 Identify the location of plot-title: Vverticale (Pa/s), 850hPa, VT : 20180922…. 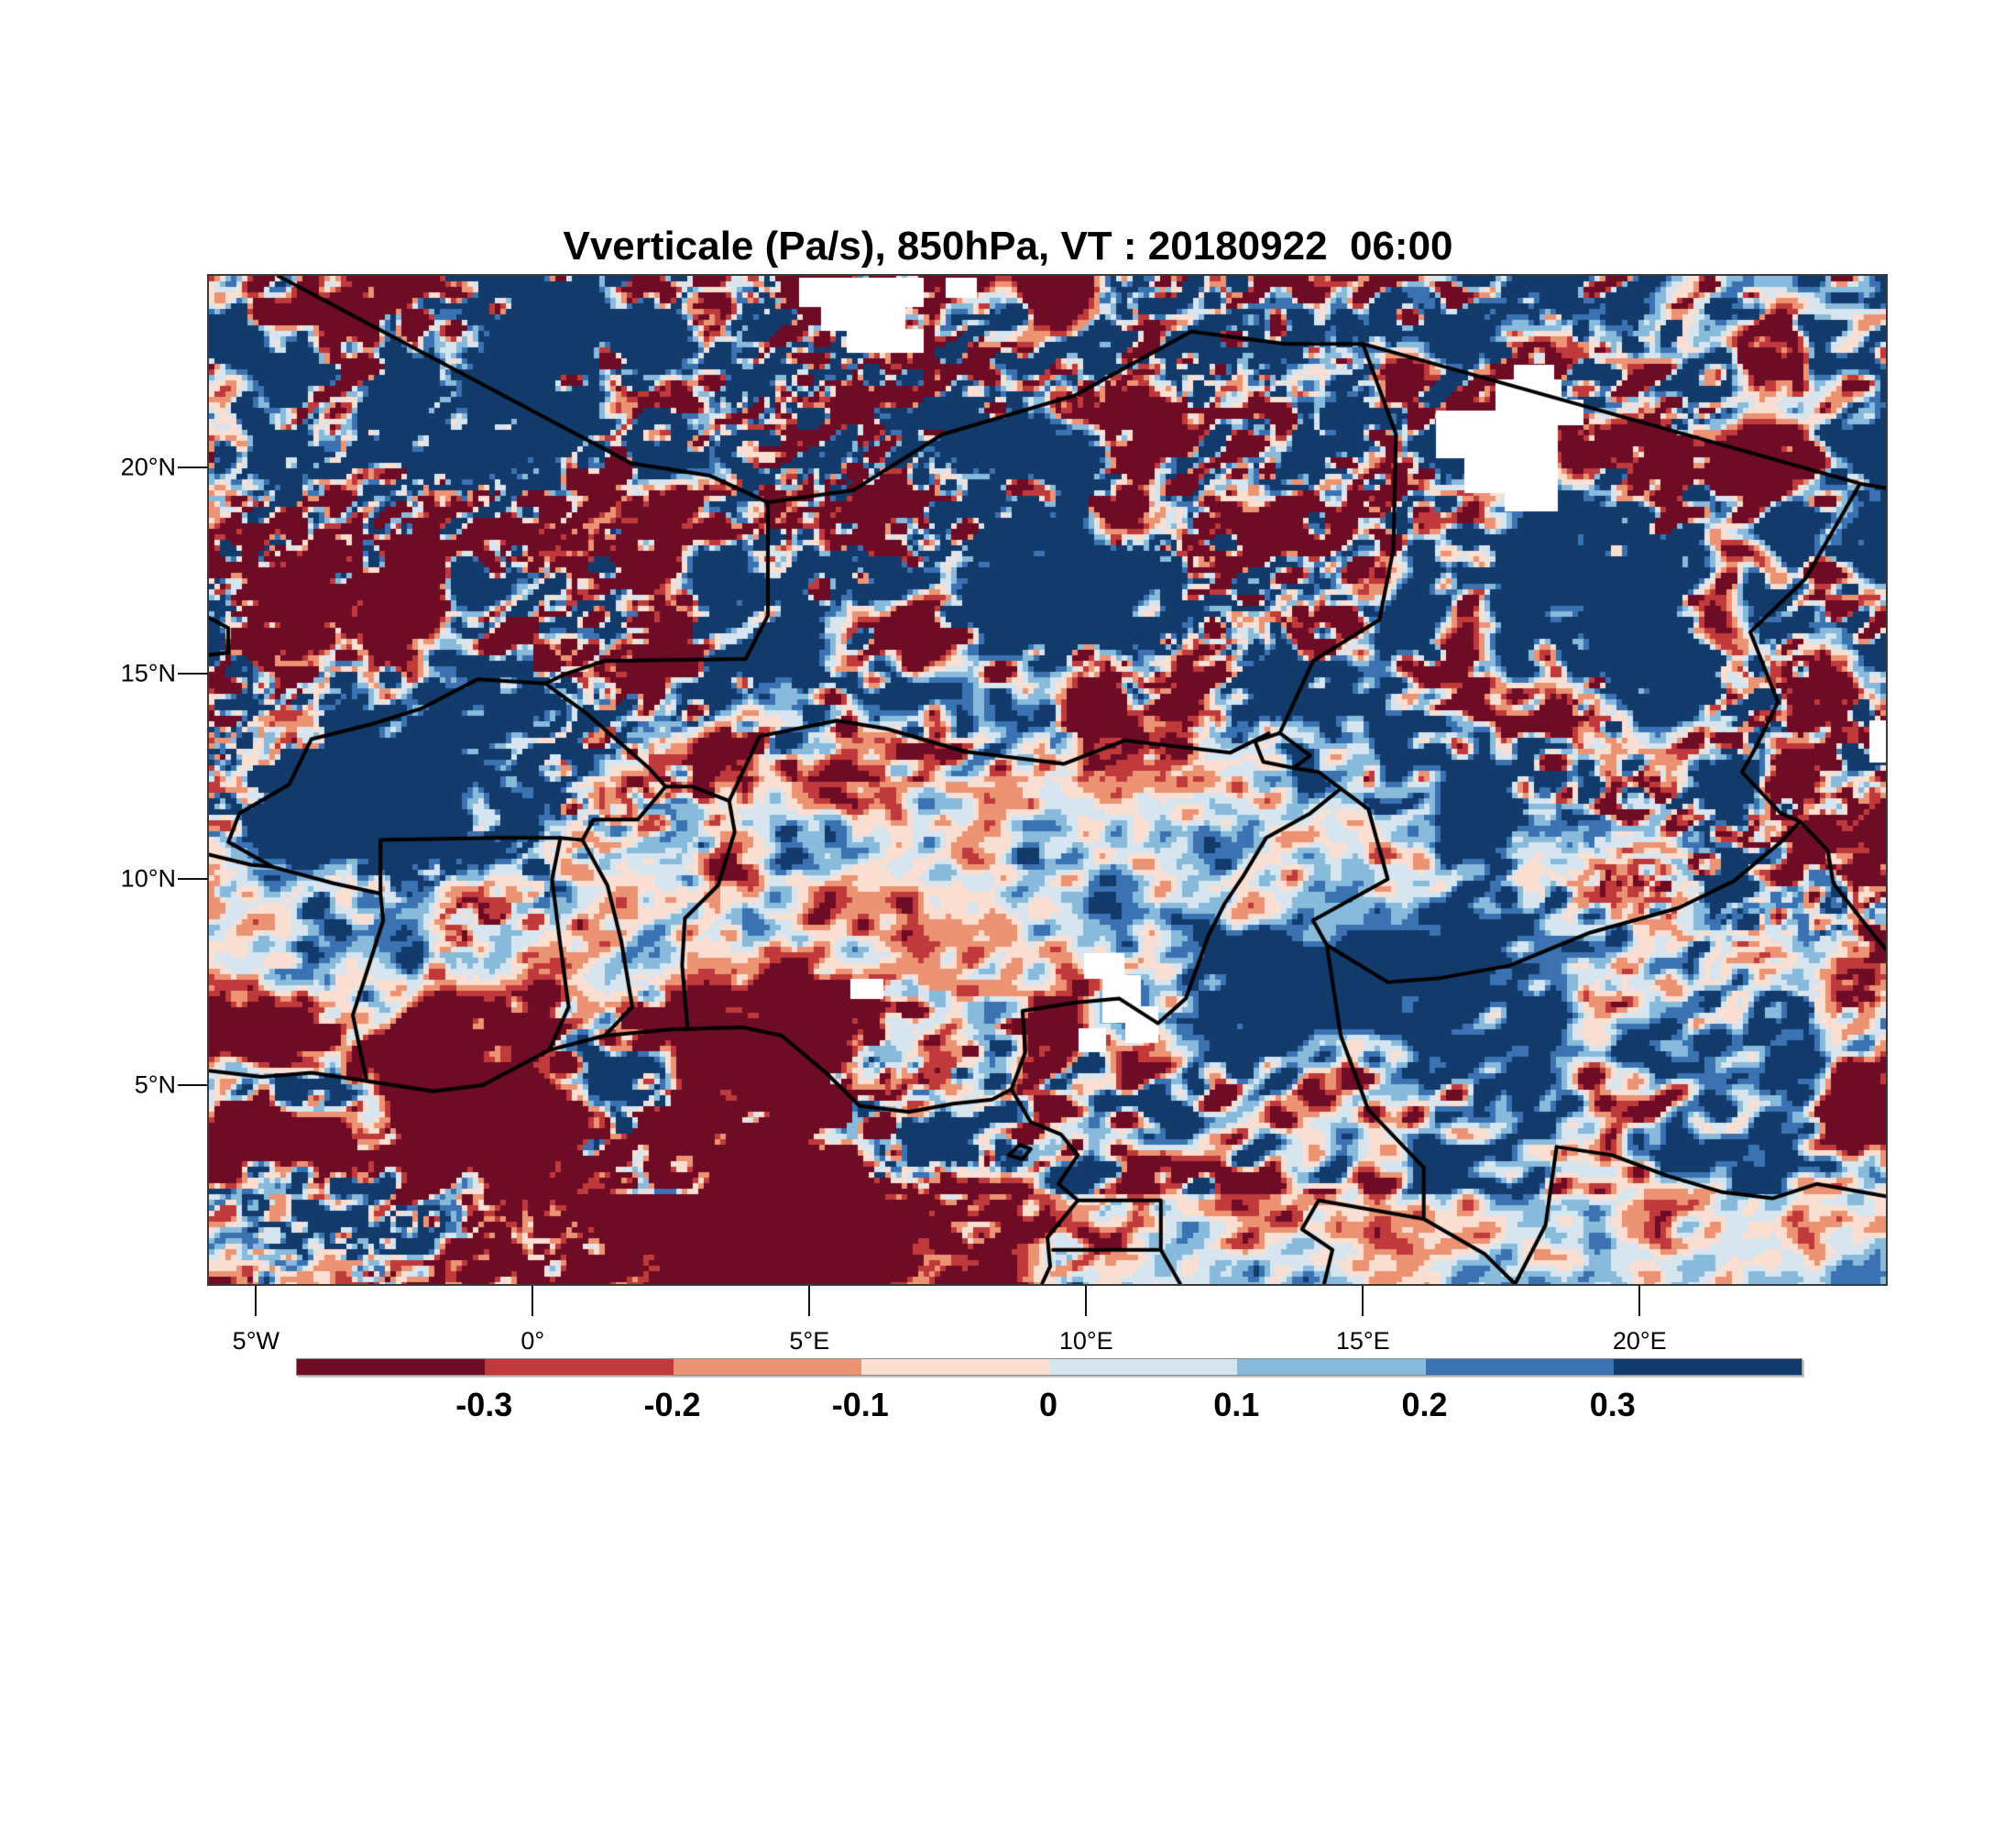
(1008, 246).